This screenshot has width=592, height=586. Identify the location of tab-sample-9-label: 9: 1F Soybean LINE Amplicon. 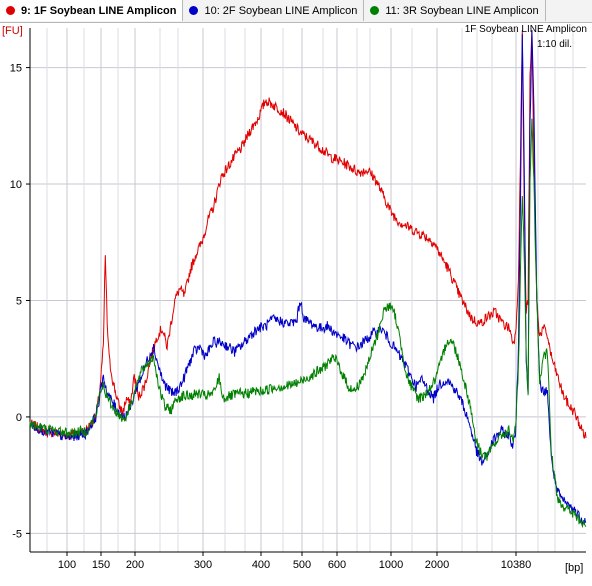
(99, 10).